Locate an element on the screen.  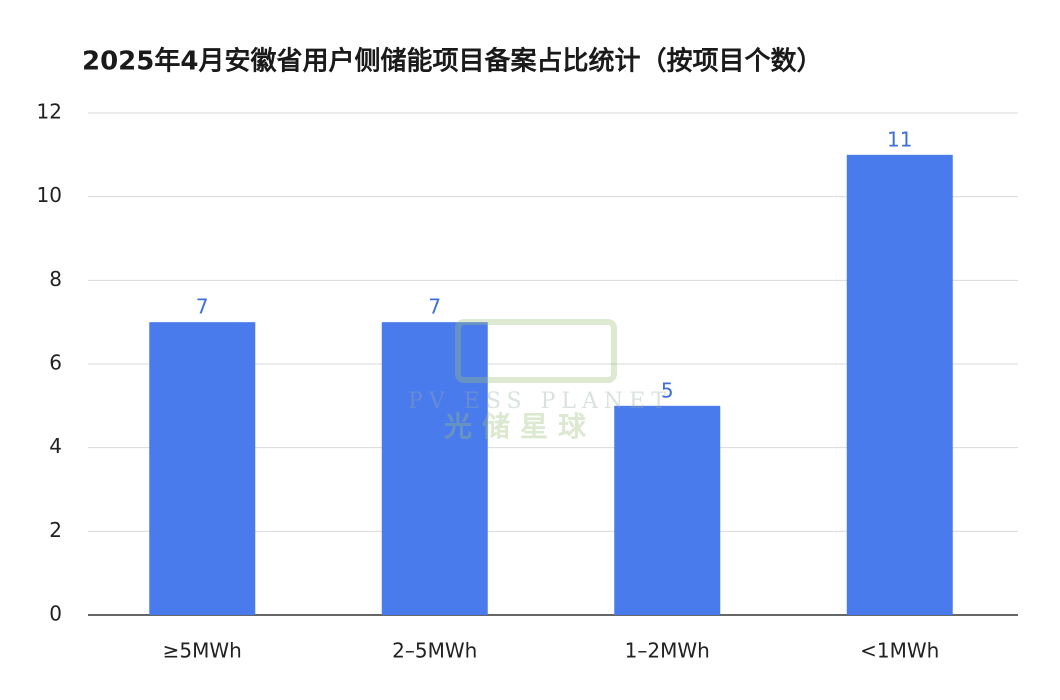
watermark-icon is located at coordinates (536, 351).